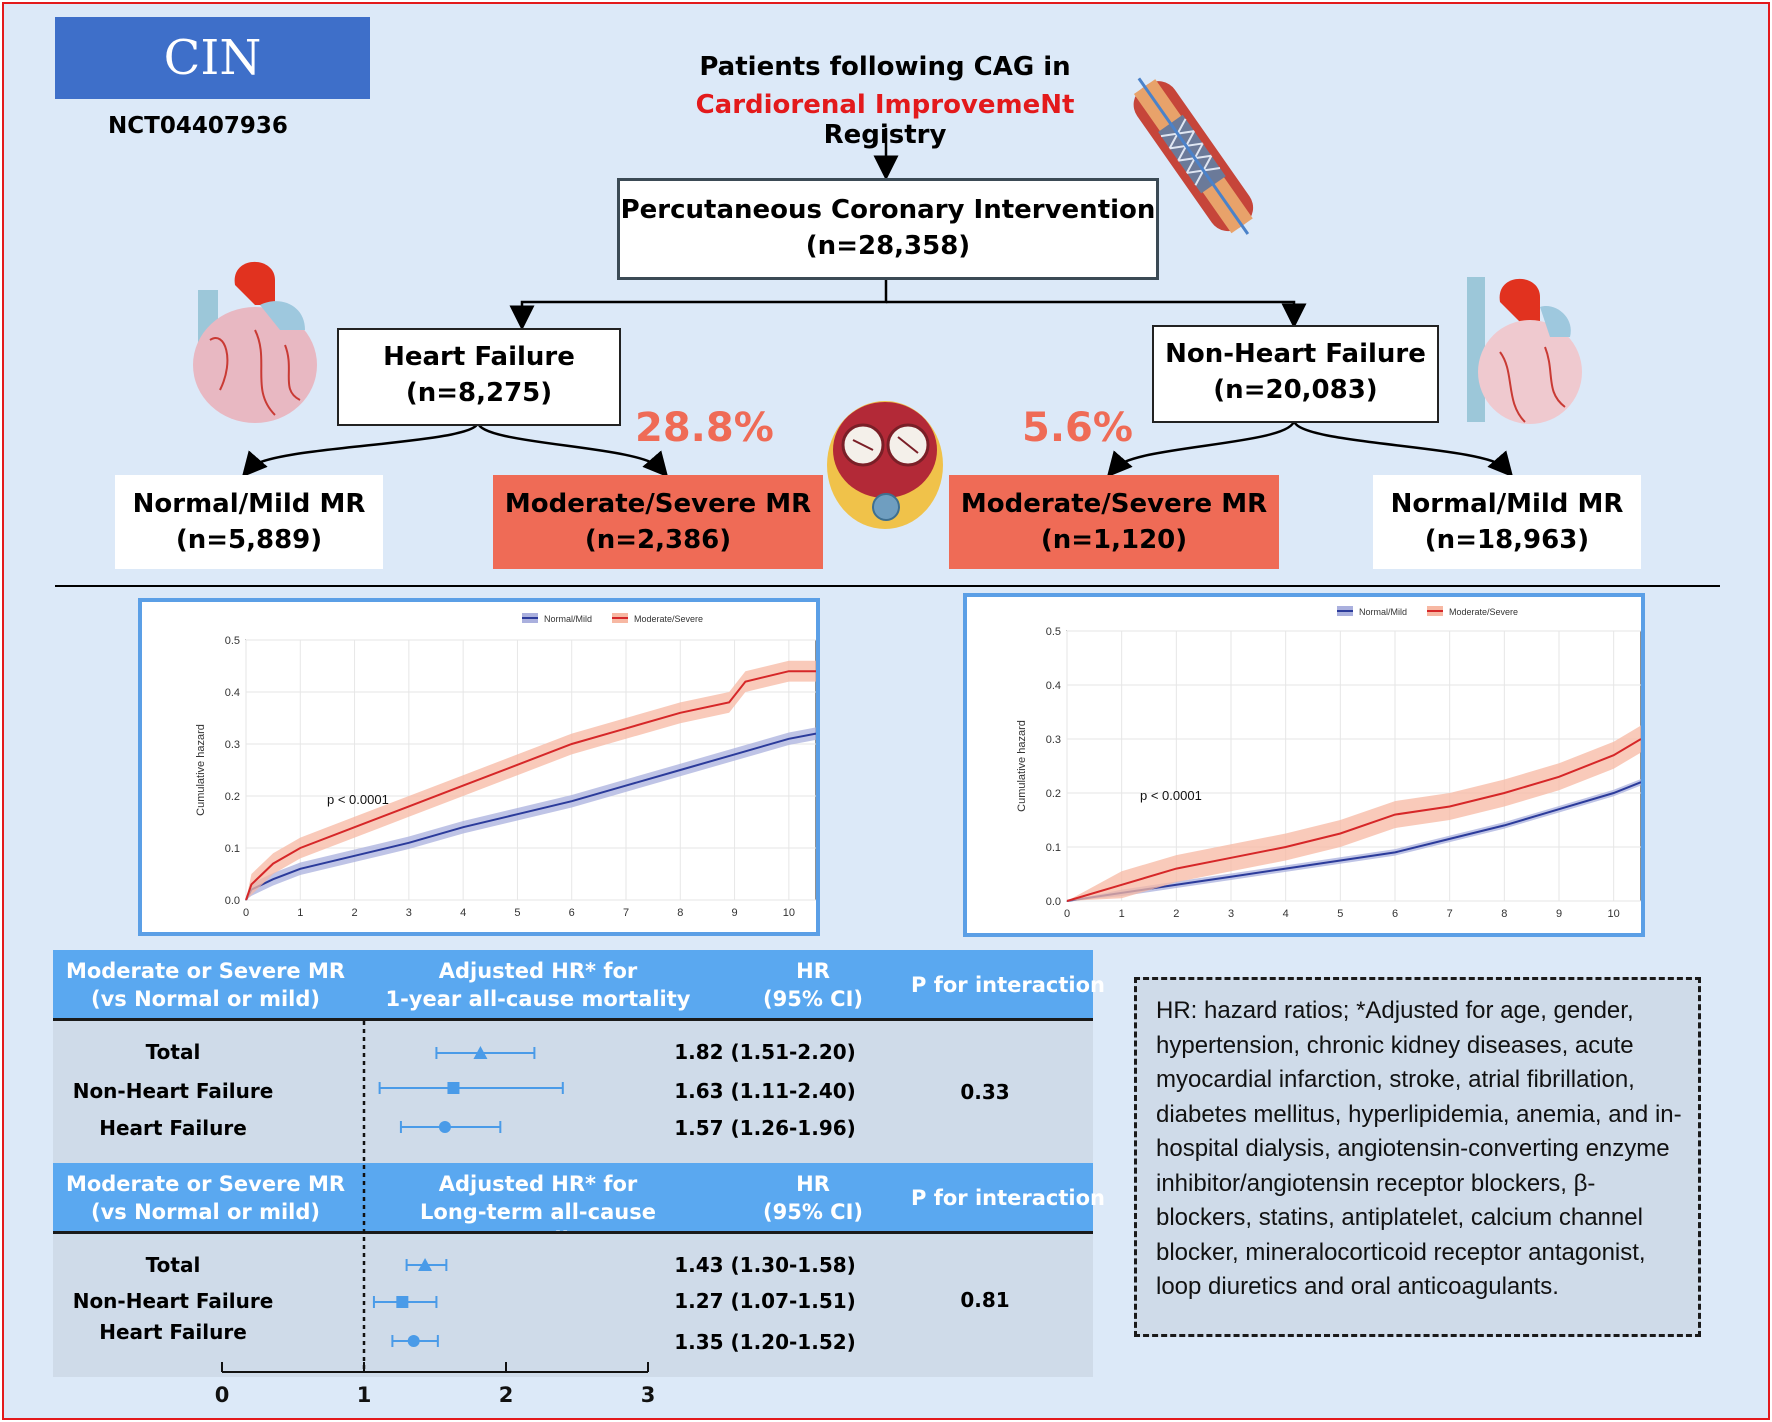  Describe the element at coordinates (1295, 390) in the screenshot. I see `nhf-n: (n=20,083)` at that location.